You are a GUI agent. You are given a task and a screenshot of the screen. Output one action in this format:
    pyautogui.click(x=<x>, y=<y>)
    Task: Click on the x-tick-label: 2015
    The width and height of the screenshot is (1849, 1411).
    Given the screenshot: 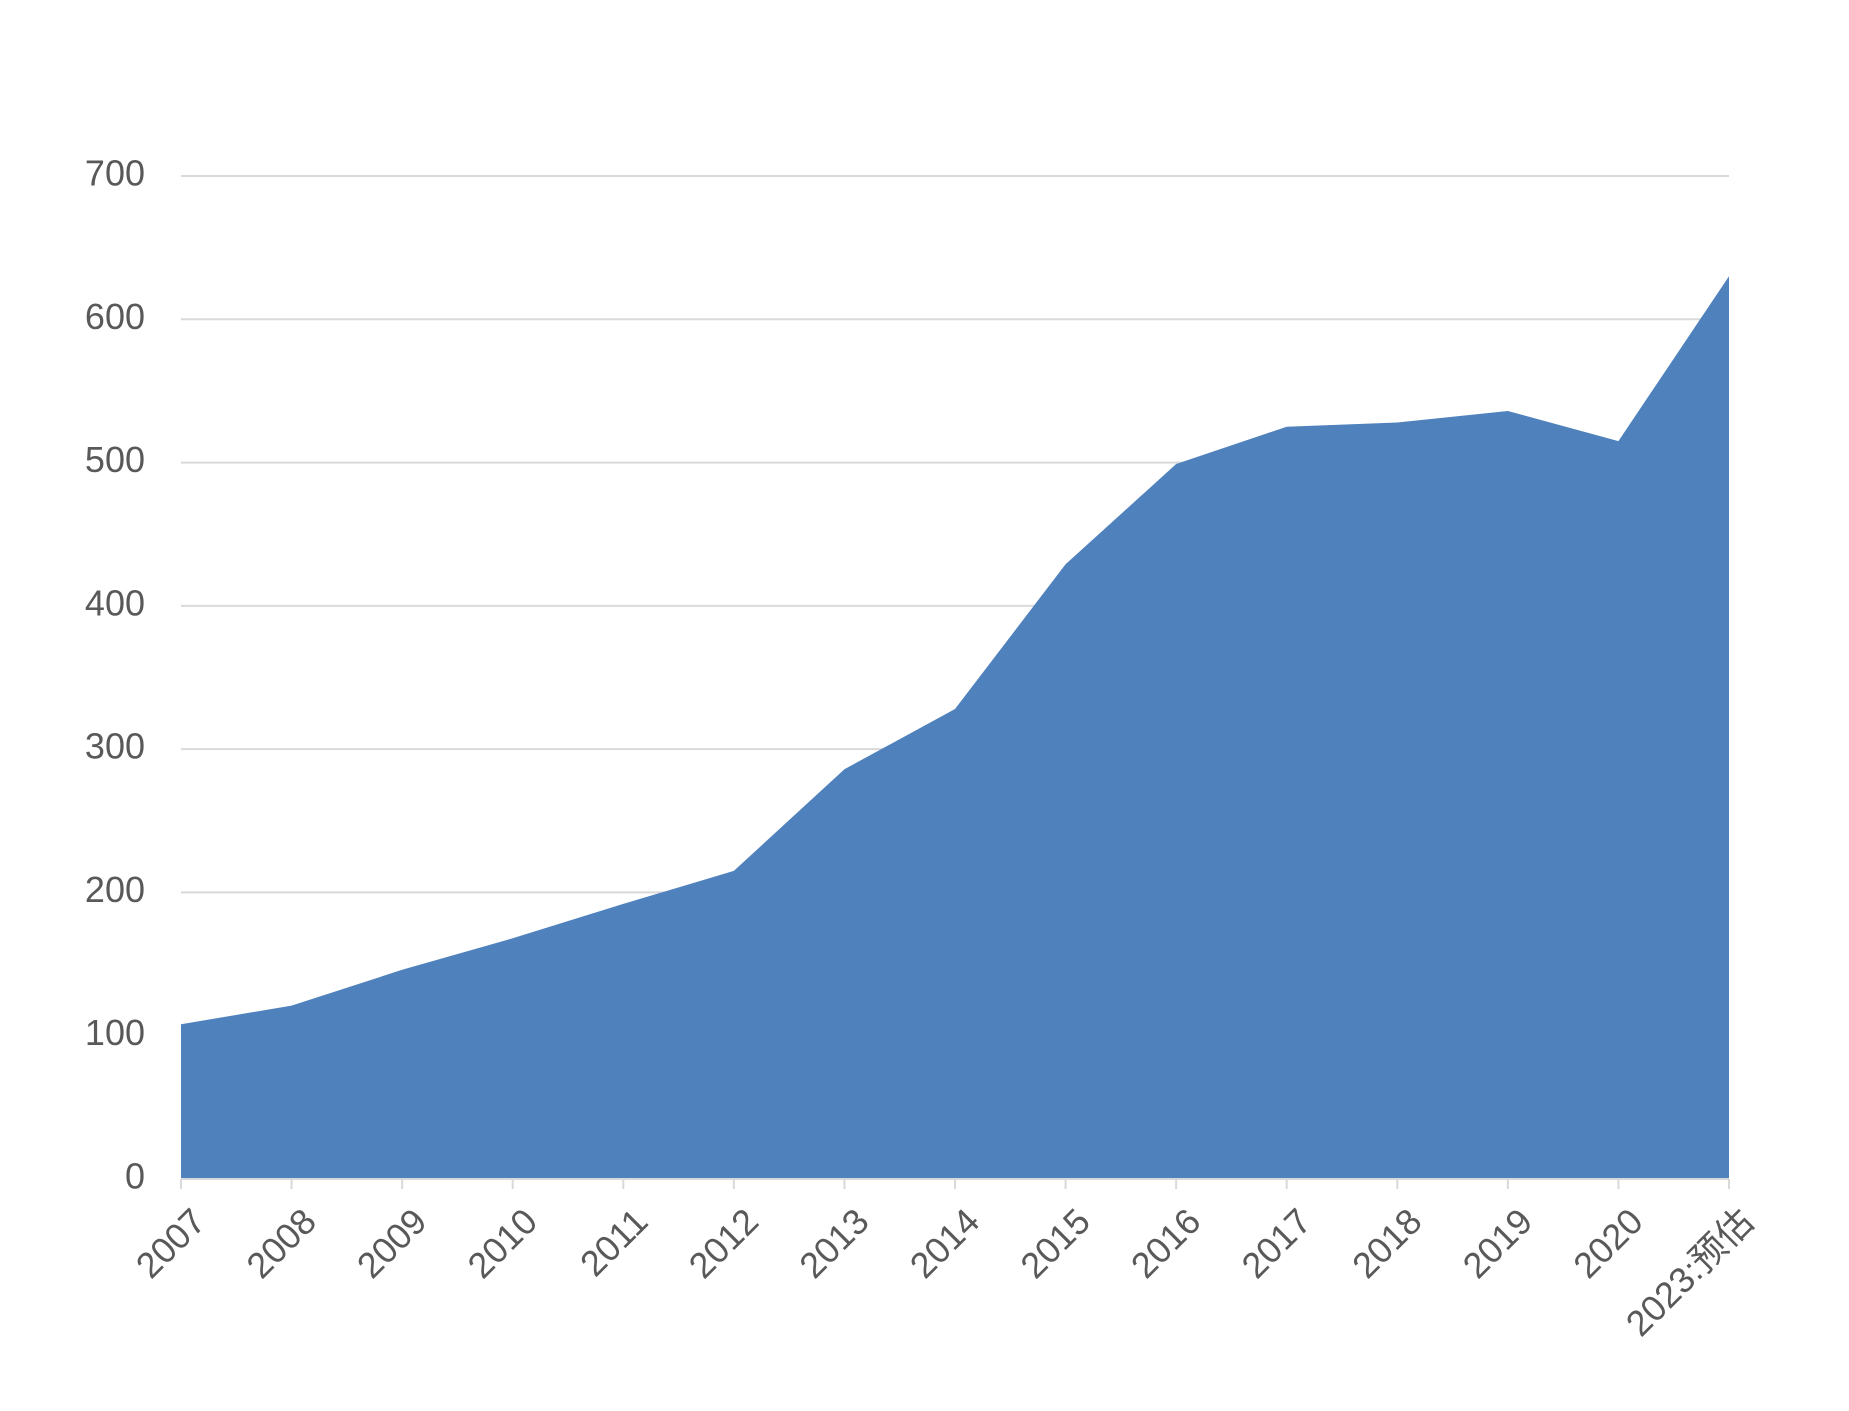 What is the action you would take?
    pyautogui.click(x=1055, y=1243)
    